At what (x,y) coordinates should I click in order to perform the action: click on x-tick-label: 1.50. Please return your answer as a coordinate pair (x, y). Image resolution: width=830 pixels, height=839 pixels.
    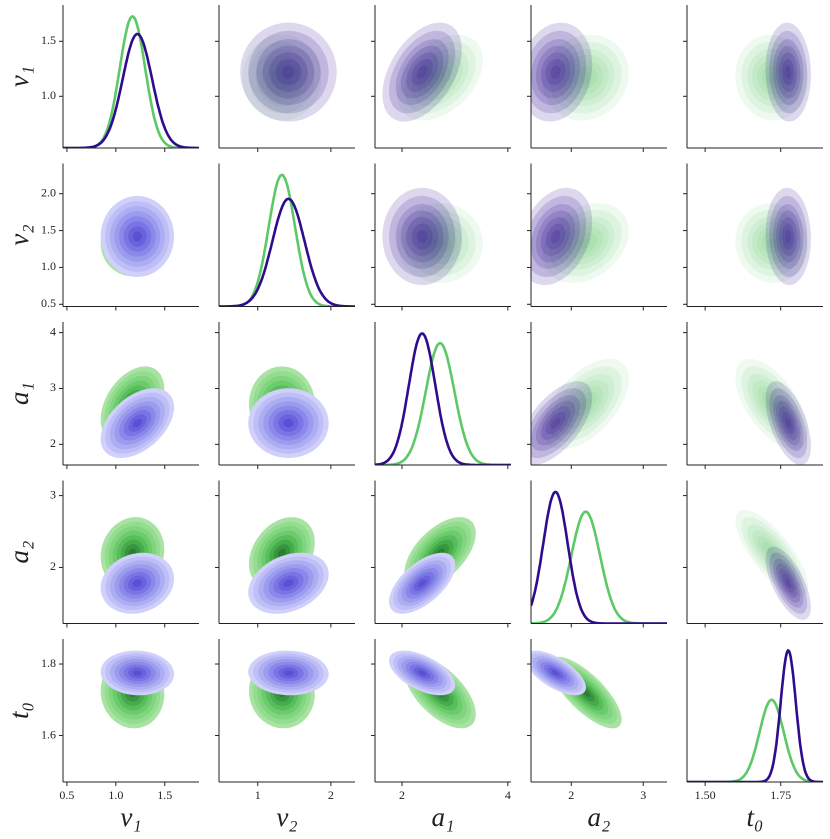
    Looking at the image, I should click on (705, 795).